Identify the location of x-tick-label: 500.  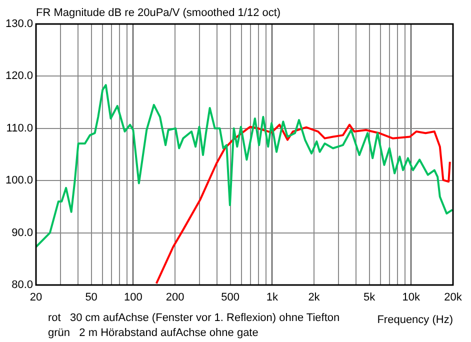
(230, 298).